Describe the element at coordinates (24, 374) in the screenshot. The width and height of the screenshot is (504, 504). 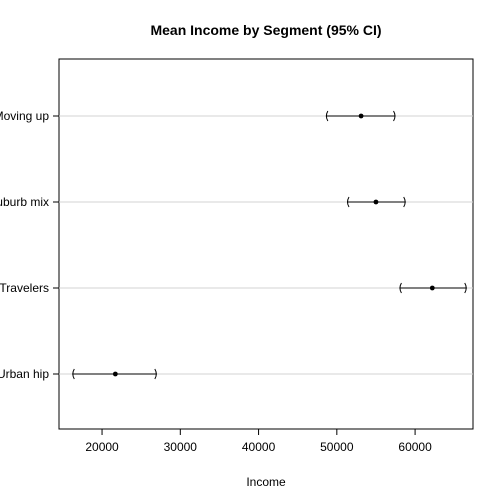
I see `y-tick-label: Urban hip` at that location.